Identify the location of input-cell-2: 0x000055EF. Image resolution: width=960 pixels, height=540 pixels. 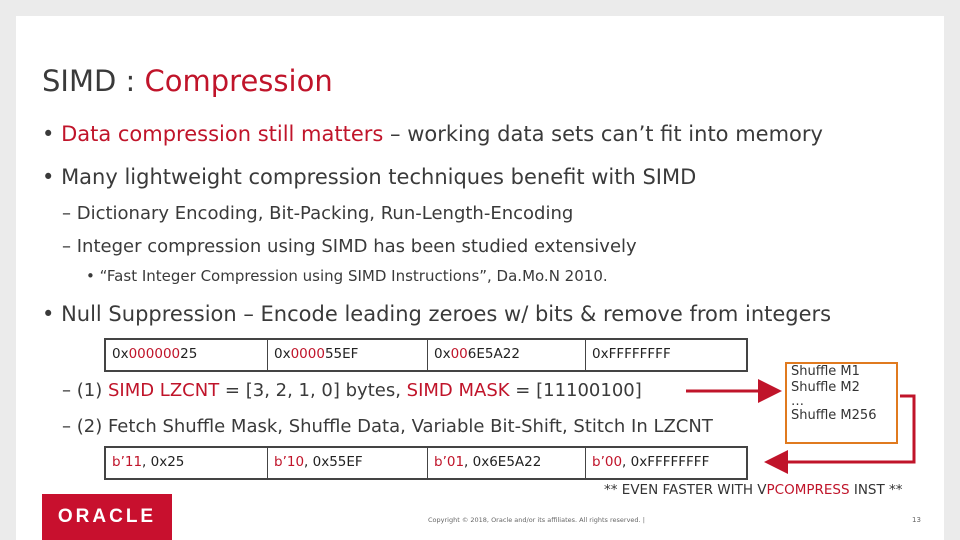
(348, 355).